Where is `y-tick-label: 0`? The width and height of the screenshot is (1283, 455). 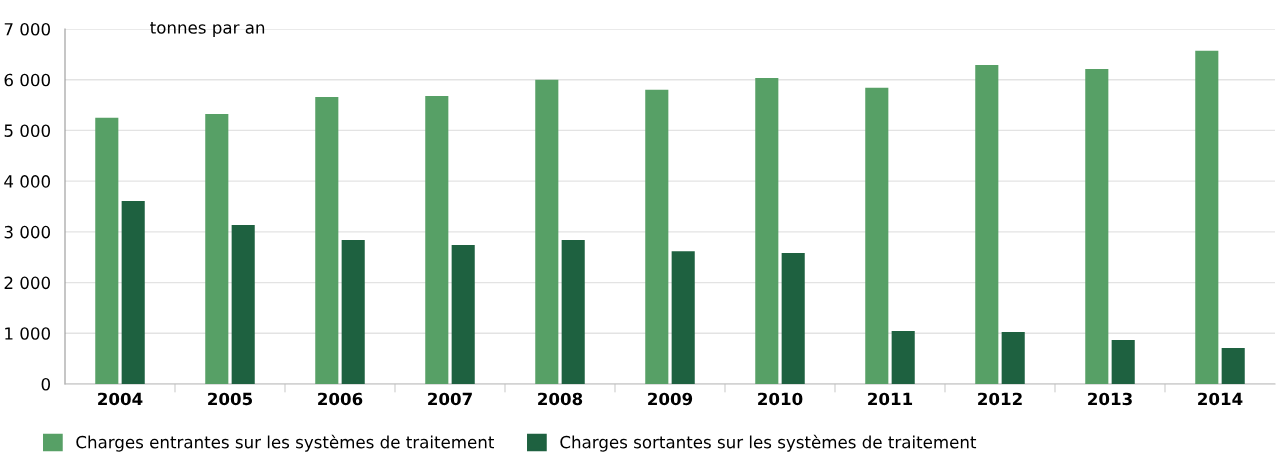 y-tick-label: 0 is located at coordinates (45, 384).